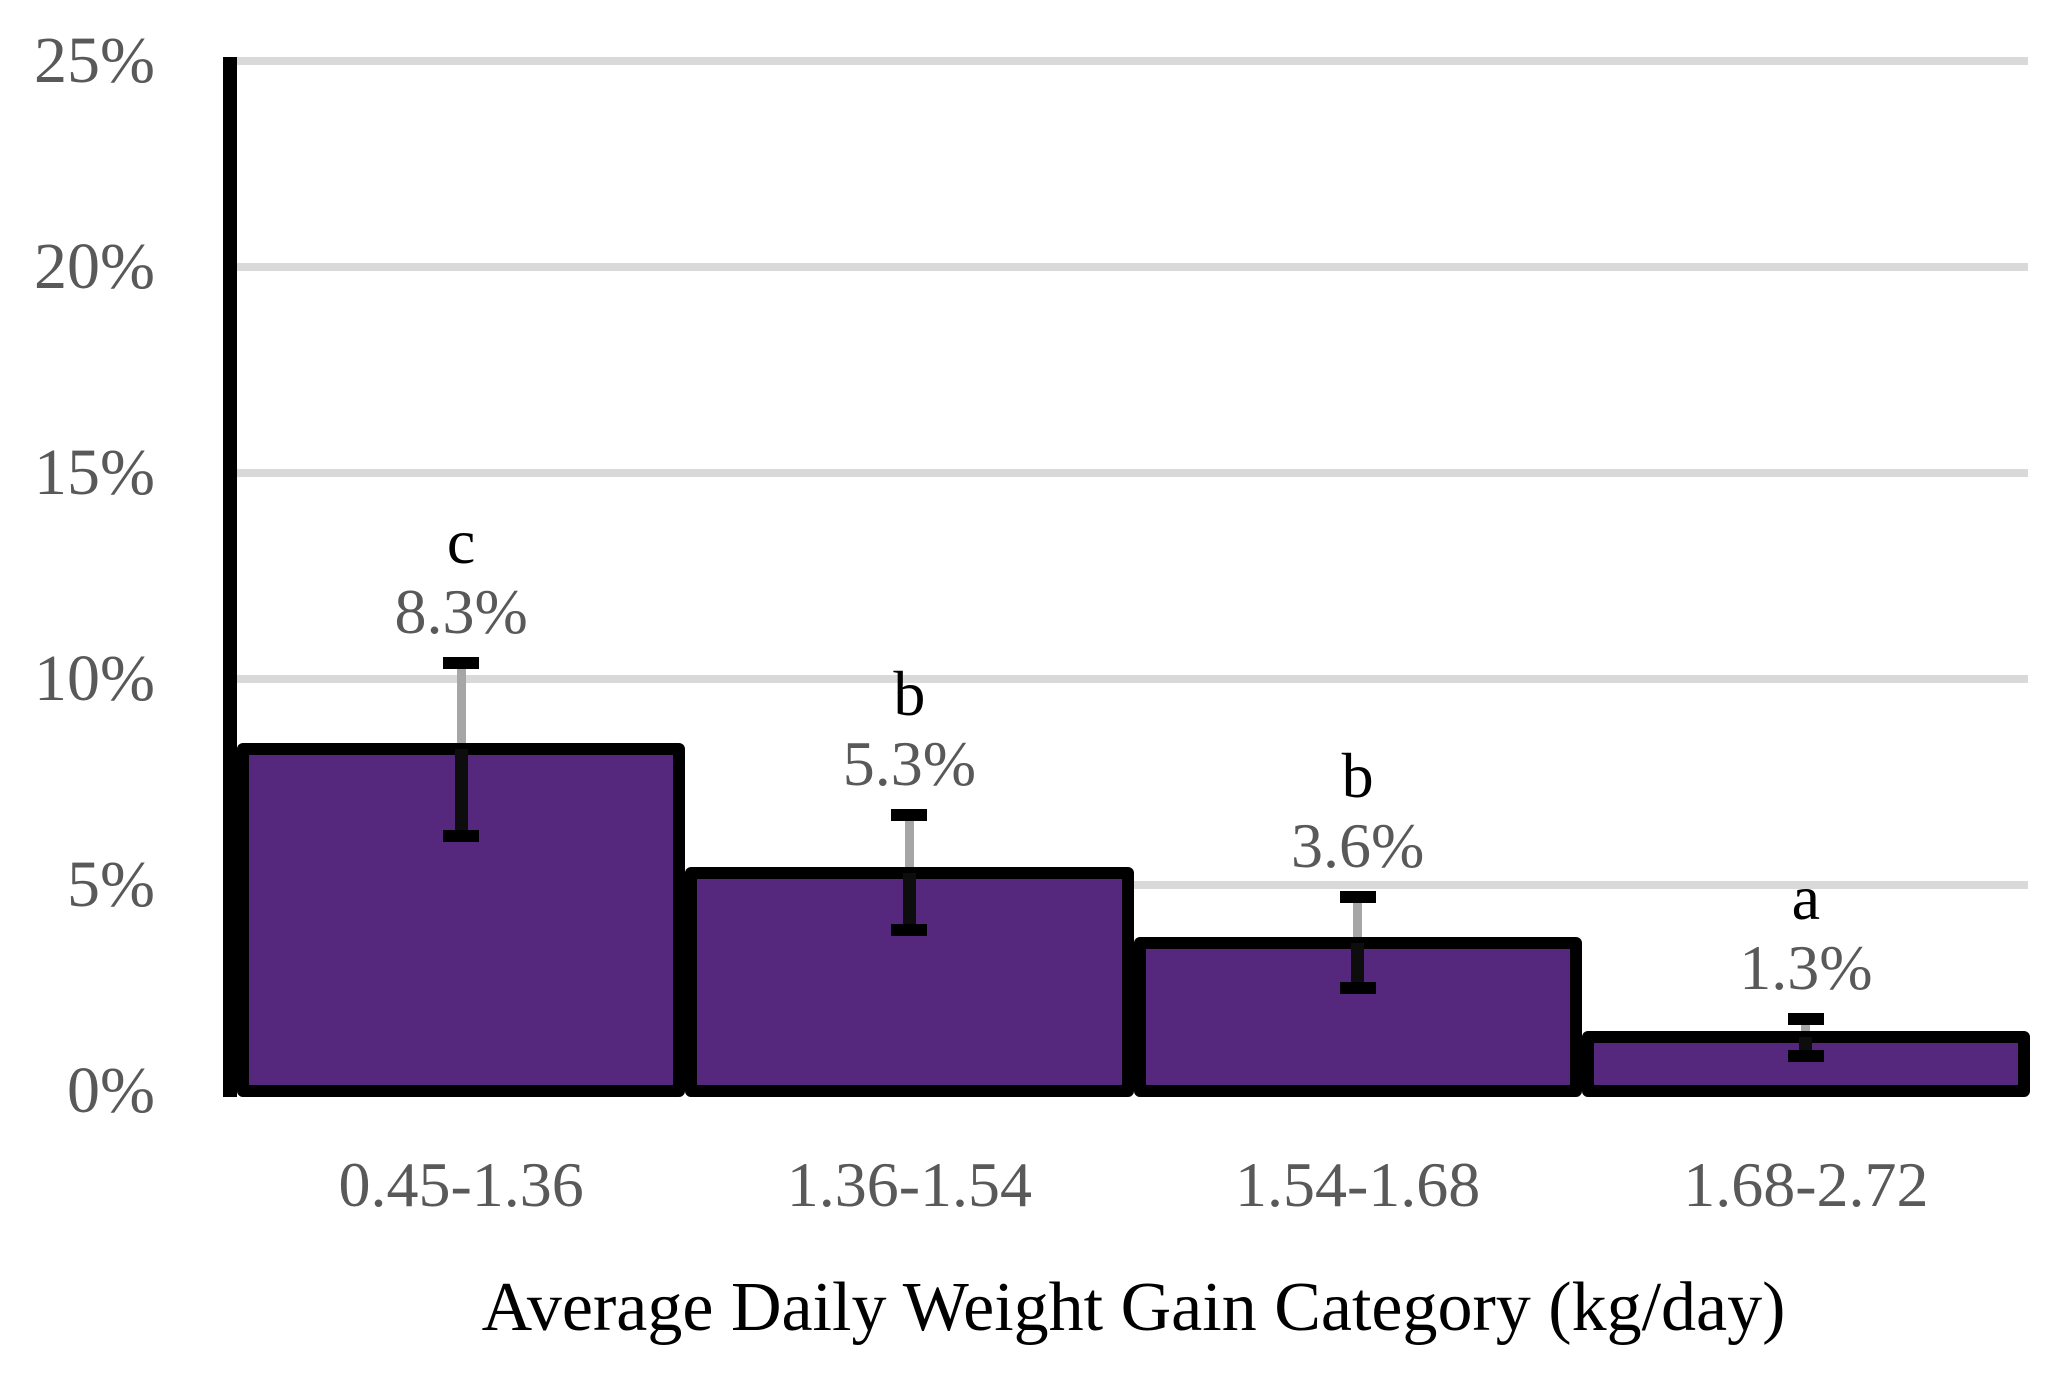 Image resolution: width=2068 pixels, height=1381 pixels. What do you see at coordinates (1128, 267) in the screenshot?
I see `gridline-20pct` at bounding box center [1128, 267].